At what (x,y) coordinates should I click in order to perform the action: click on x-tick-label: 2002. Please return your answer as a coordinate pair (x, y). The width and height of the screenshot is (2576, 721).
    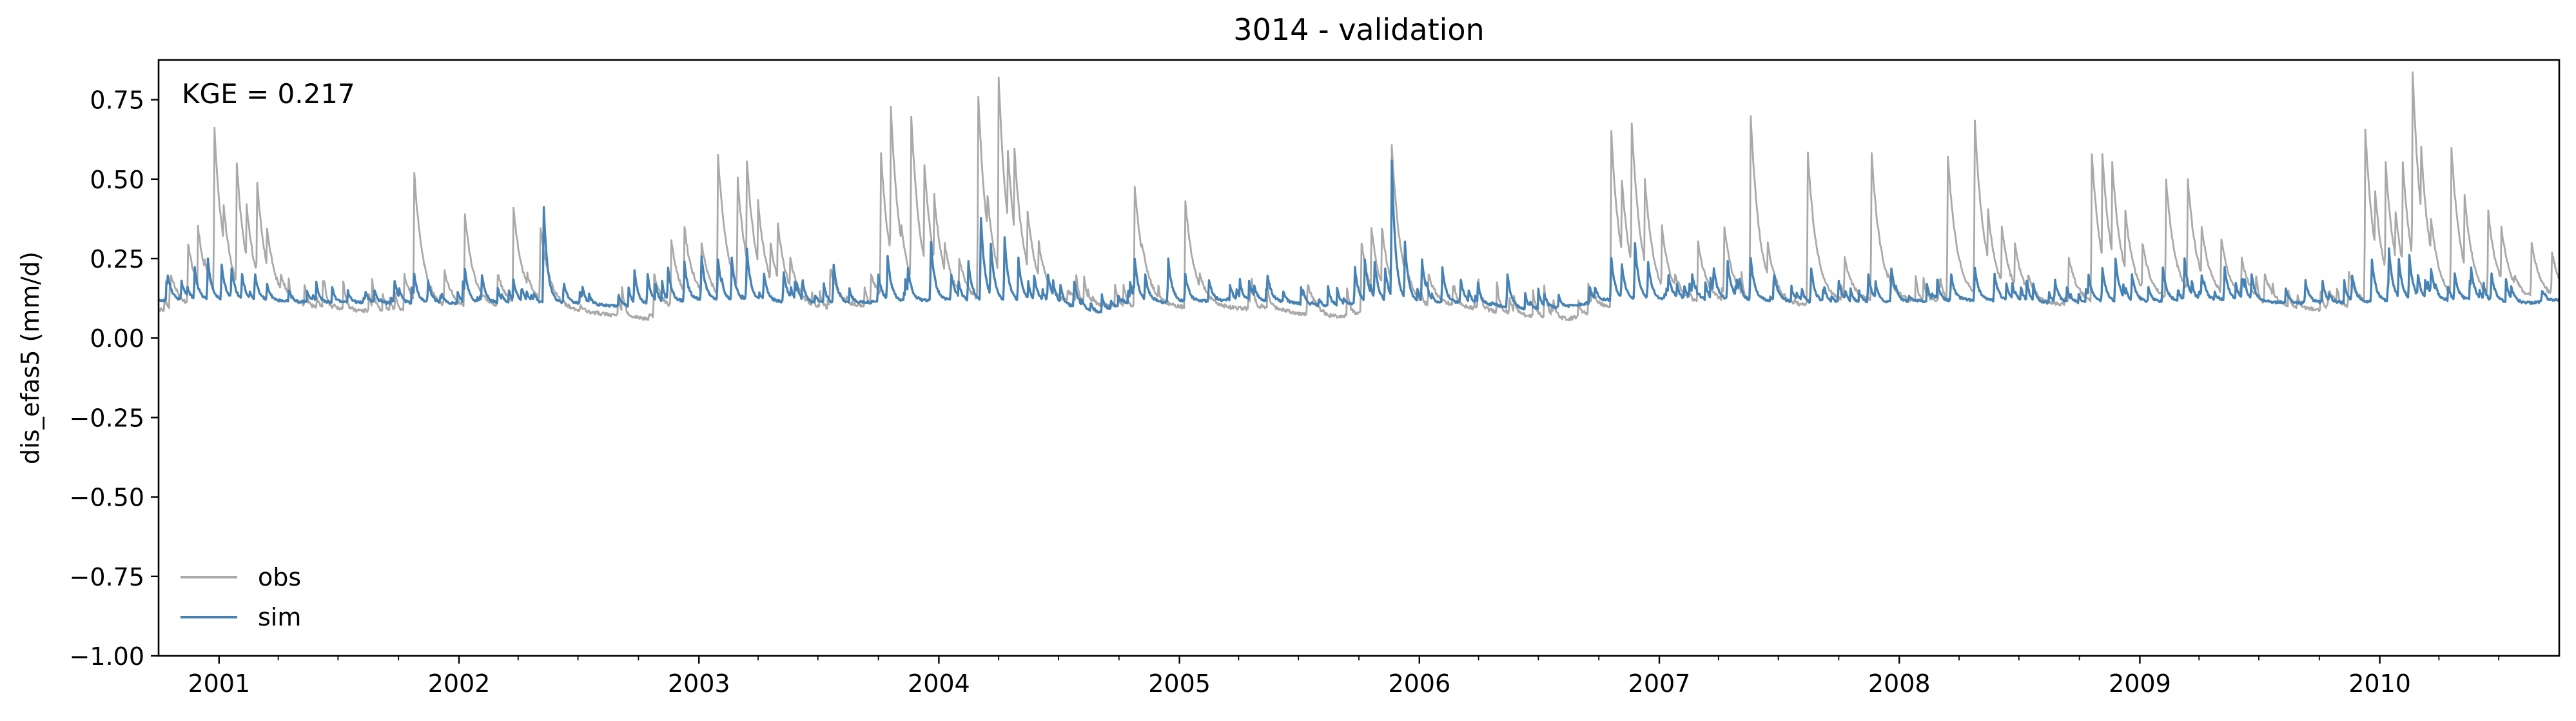
    Looking at the image, I should click on (459, 683).